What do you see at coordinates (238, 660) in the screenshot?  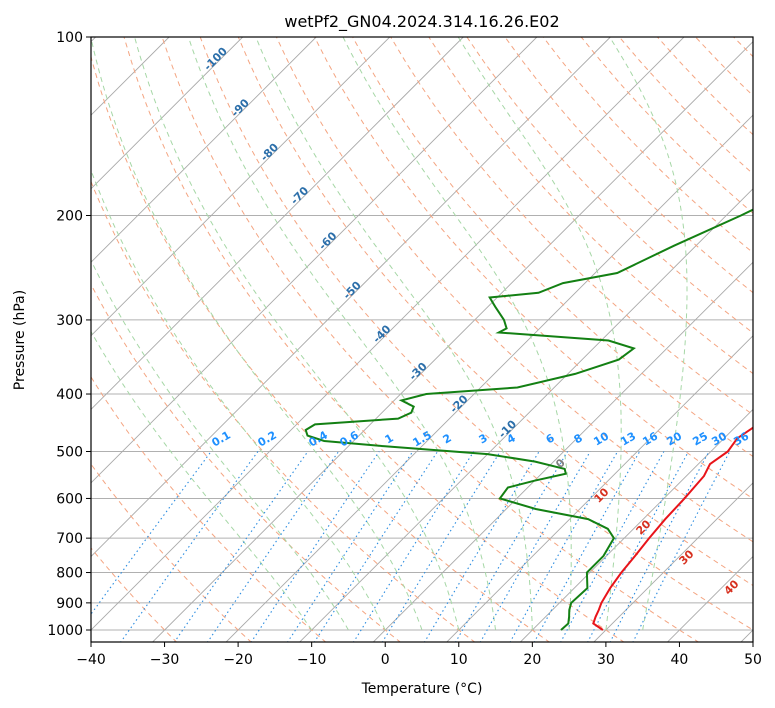 I see `x-tick-label: −20` at bounding box center [238, 660].